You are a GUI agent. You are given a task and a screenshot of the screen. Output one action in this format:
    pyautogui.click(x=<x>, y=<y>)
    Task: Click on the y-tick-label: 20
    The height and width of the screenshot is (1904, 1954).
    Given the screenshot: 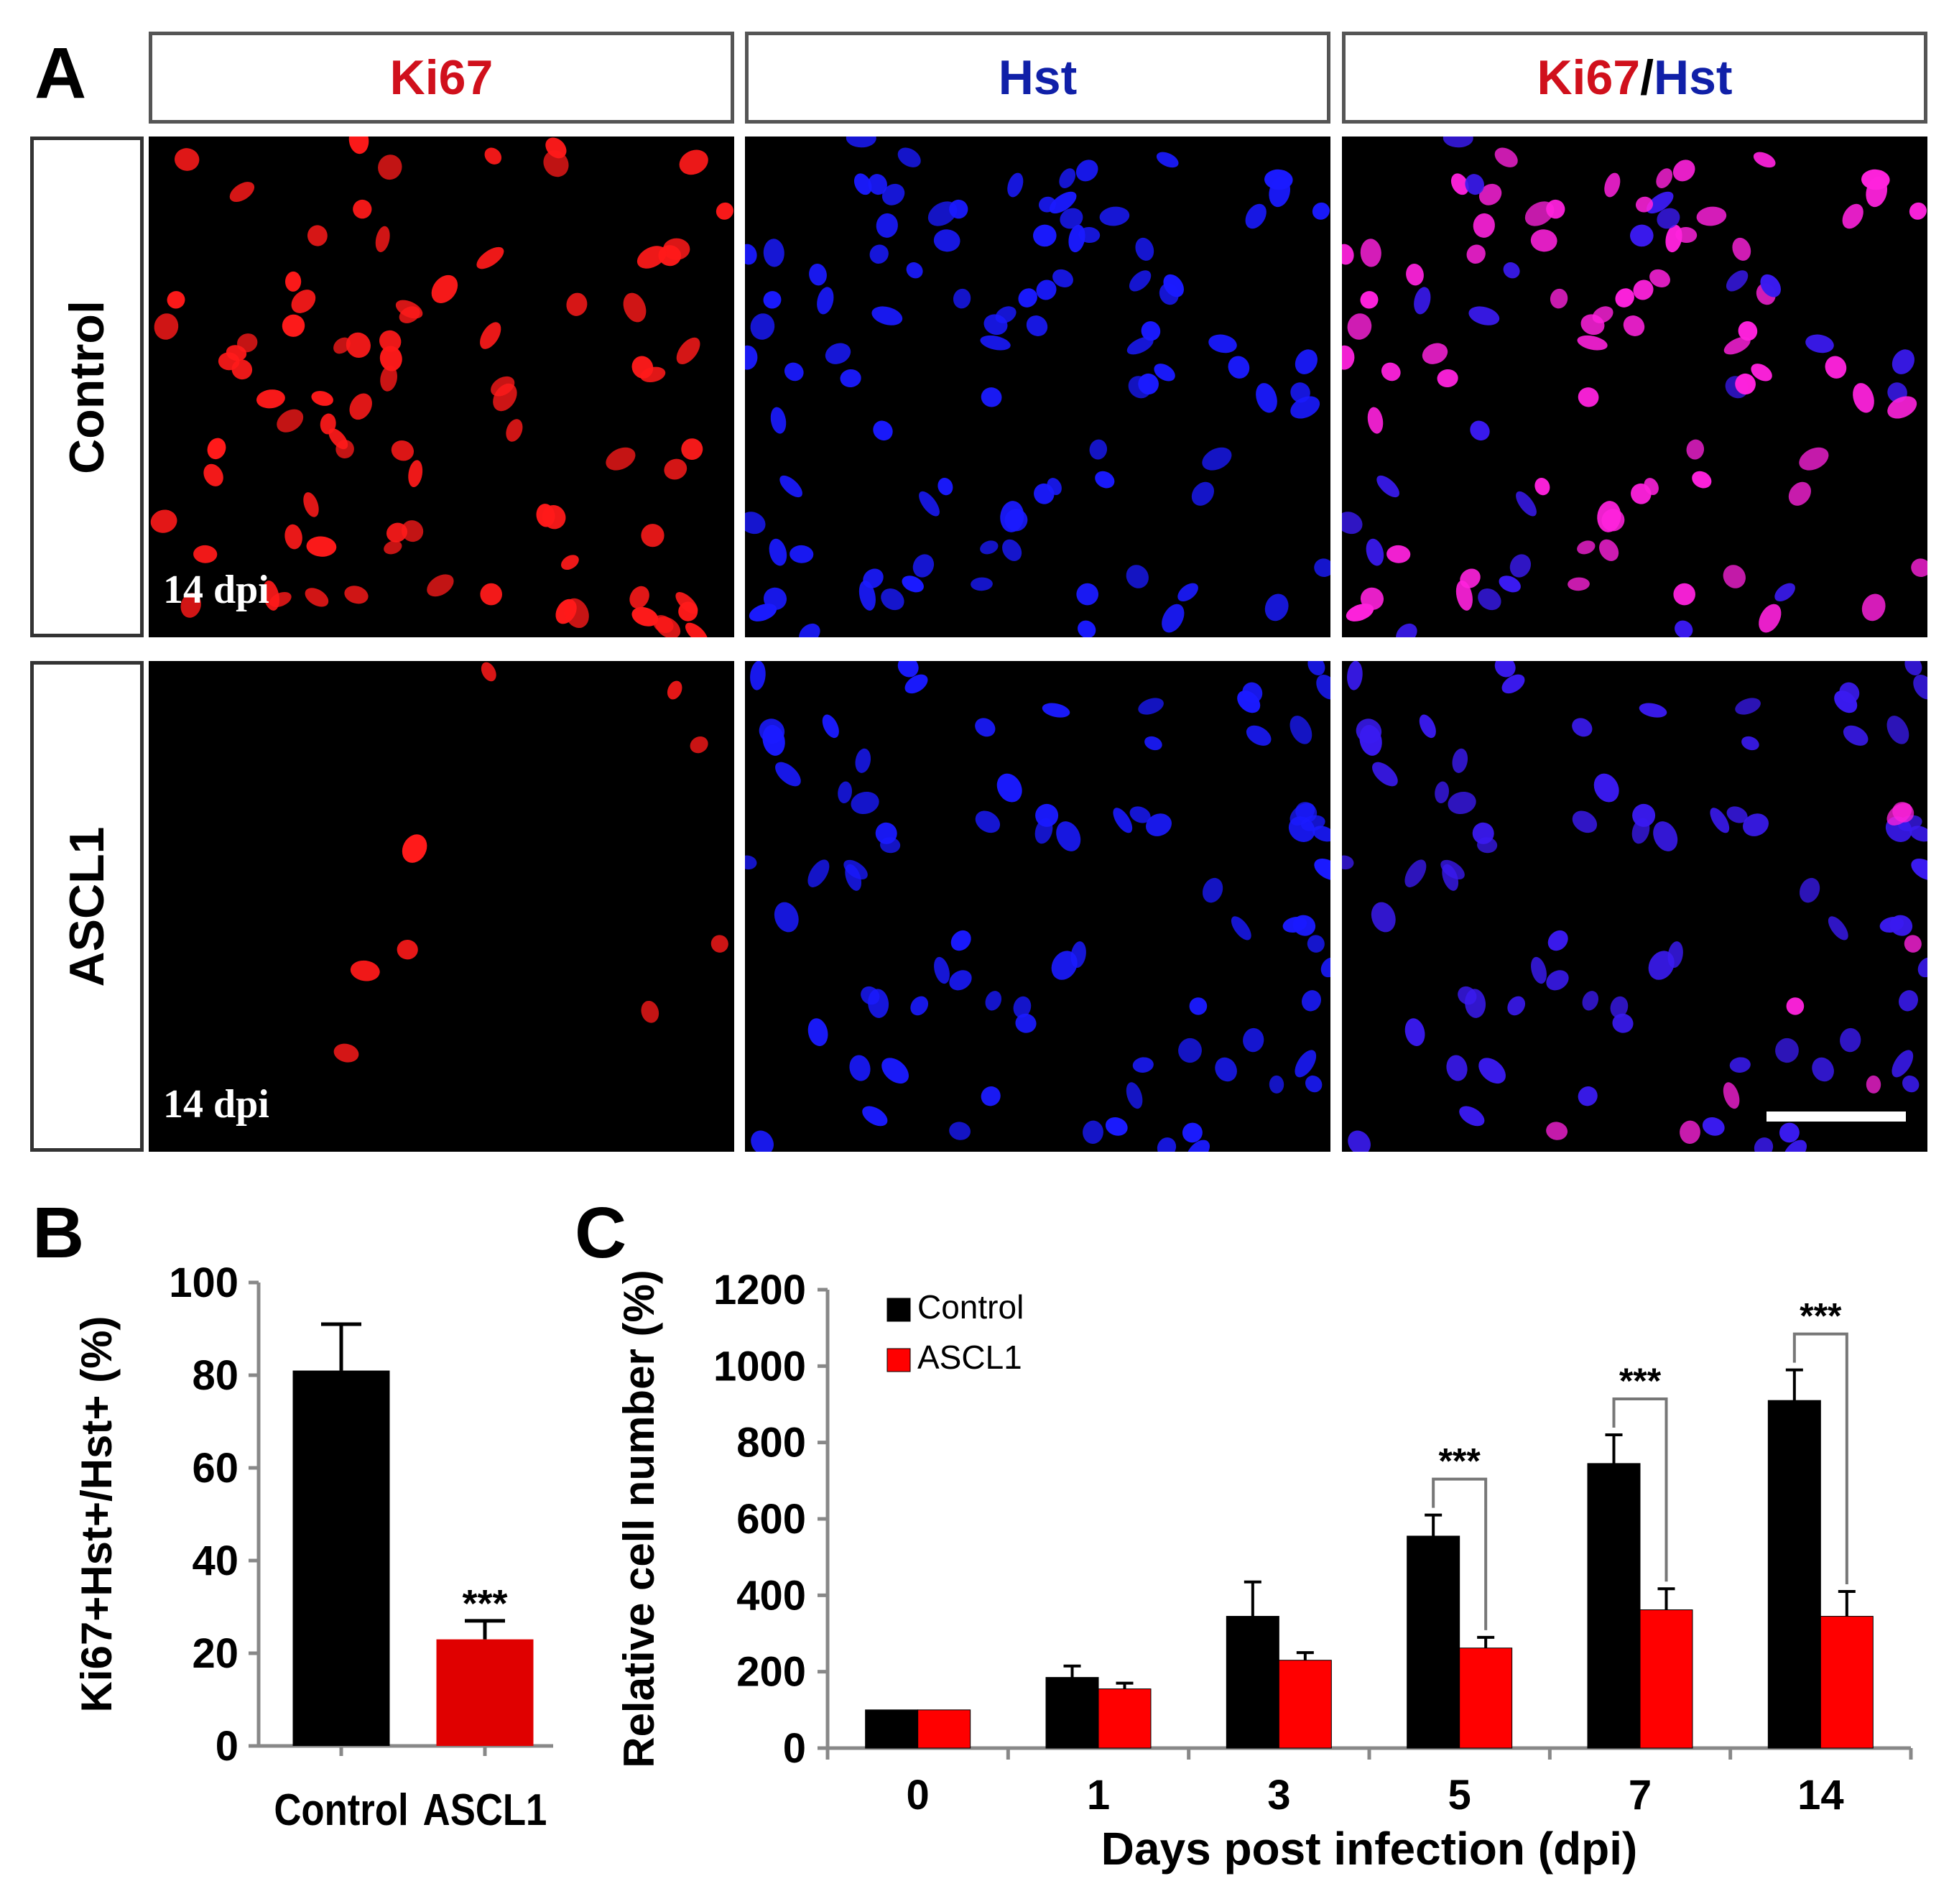 What is the action you would take?
    pyautogui.click(x=215, y=1653)
    